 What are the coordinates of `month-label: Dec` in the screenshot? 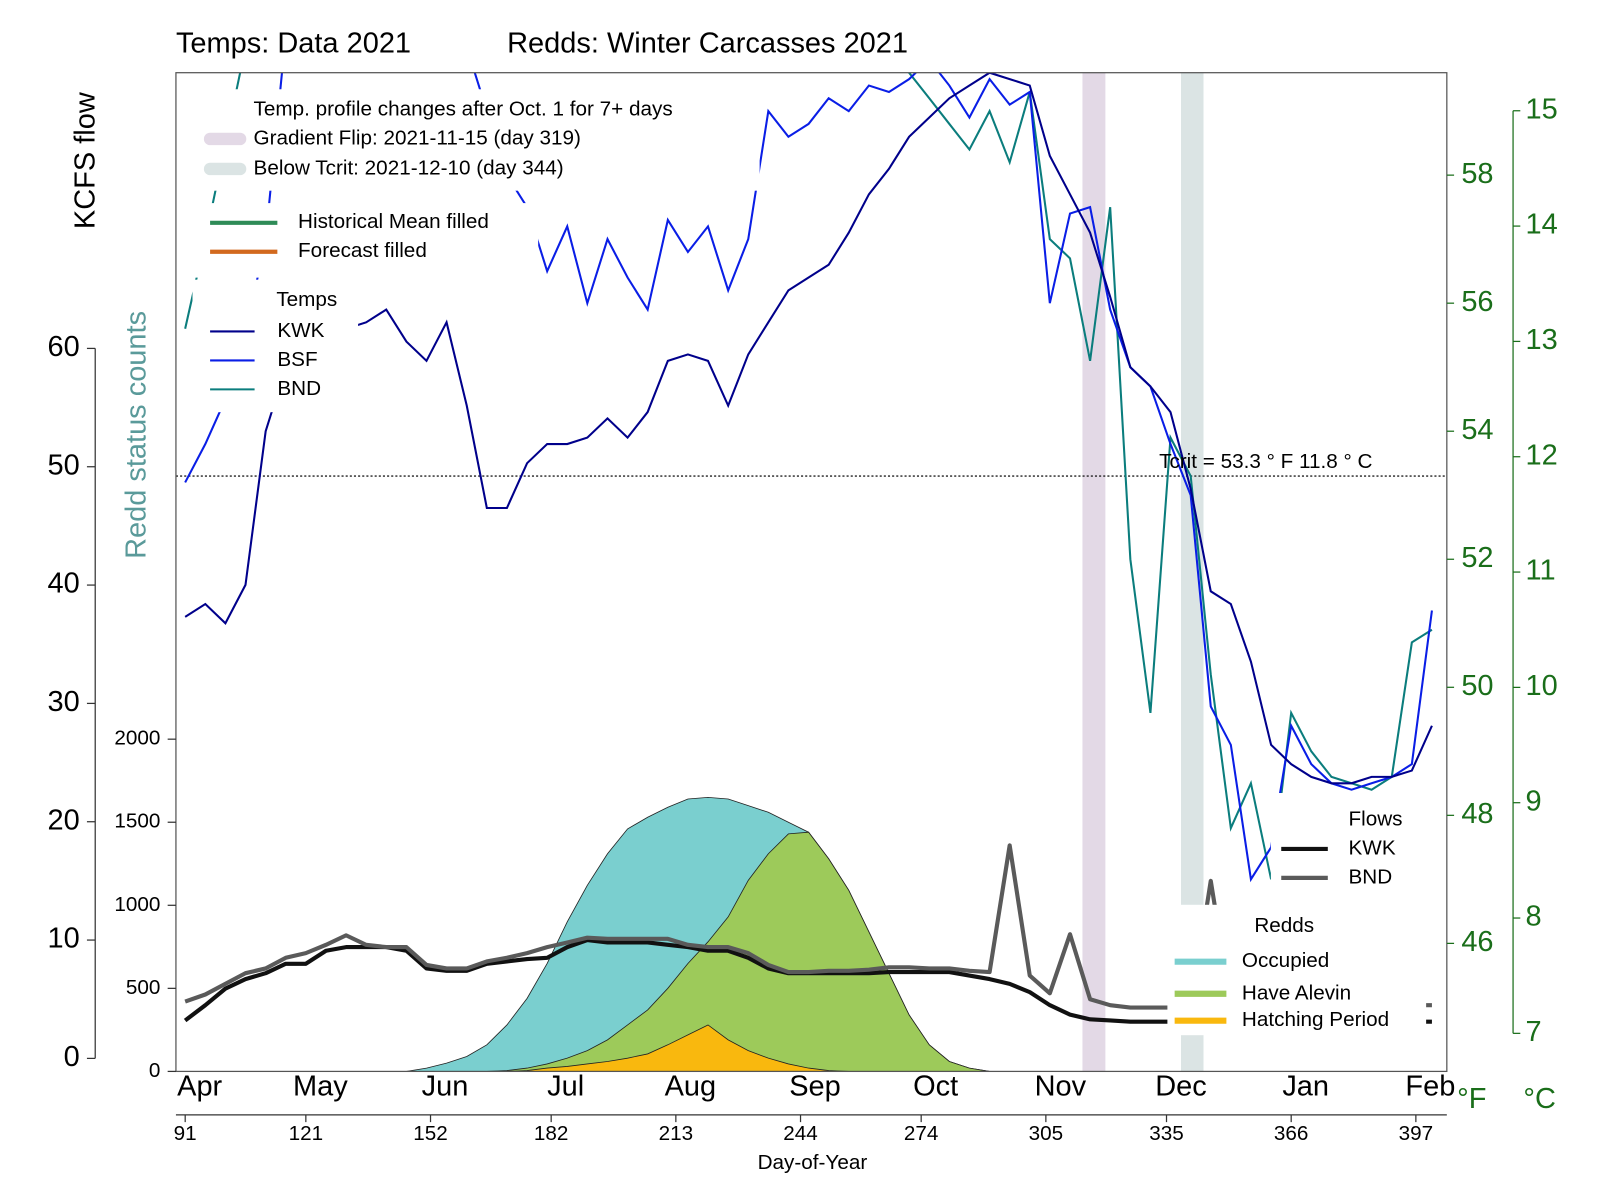 It's located at (1181, 1087).